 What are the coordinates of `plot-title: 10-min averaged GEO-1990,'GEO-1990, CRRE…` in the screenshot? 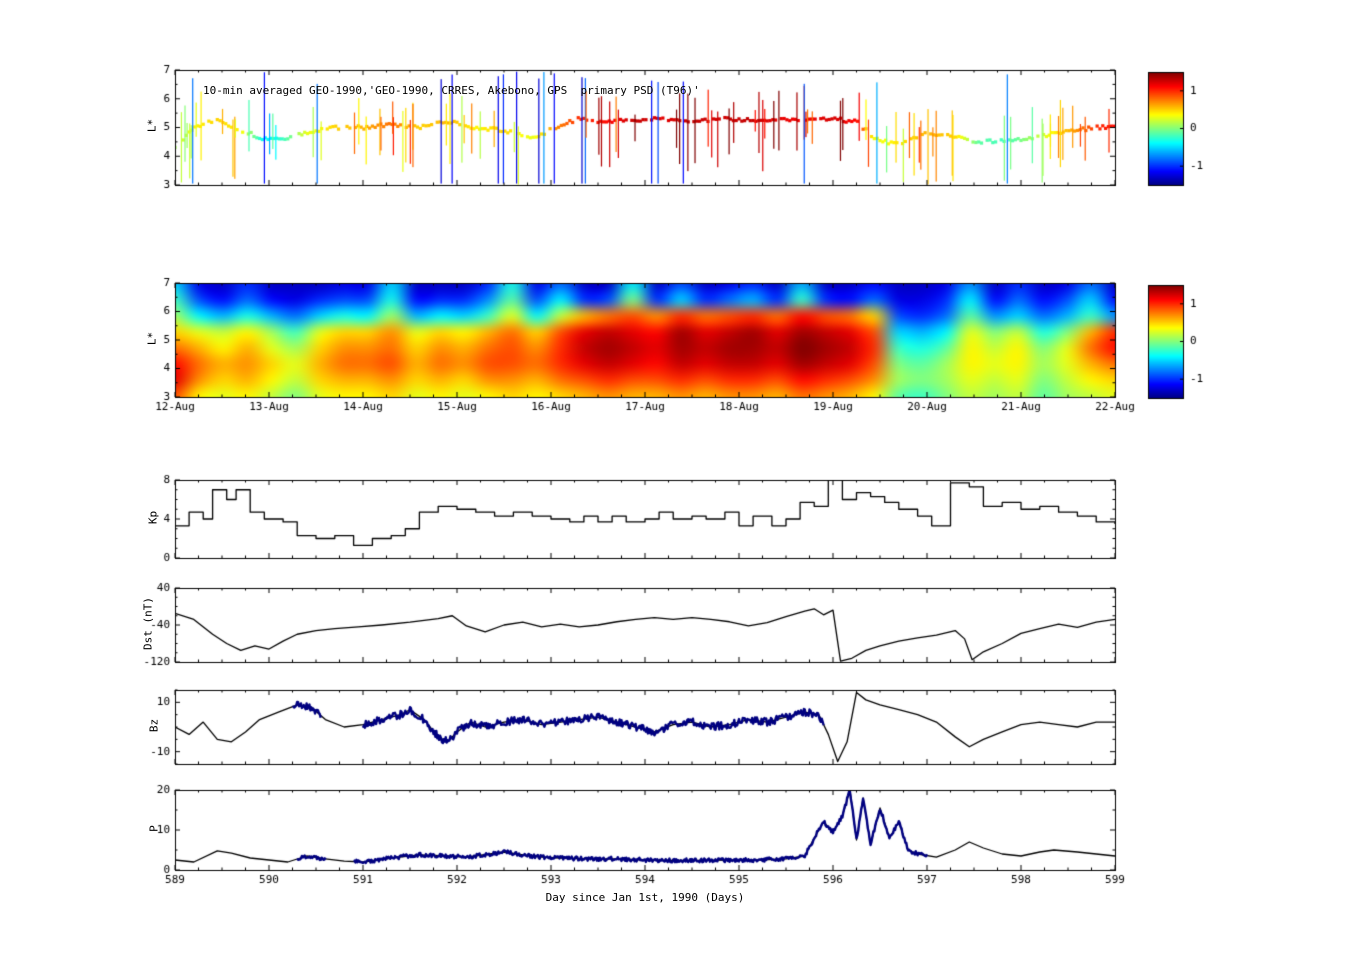 It's located at (451, 90).